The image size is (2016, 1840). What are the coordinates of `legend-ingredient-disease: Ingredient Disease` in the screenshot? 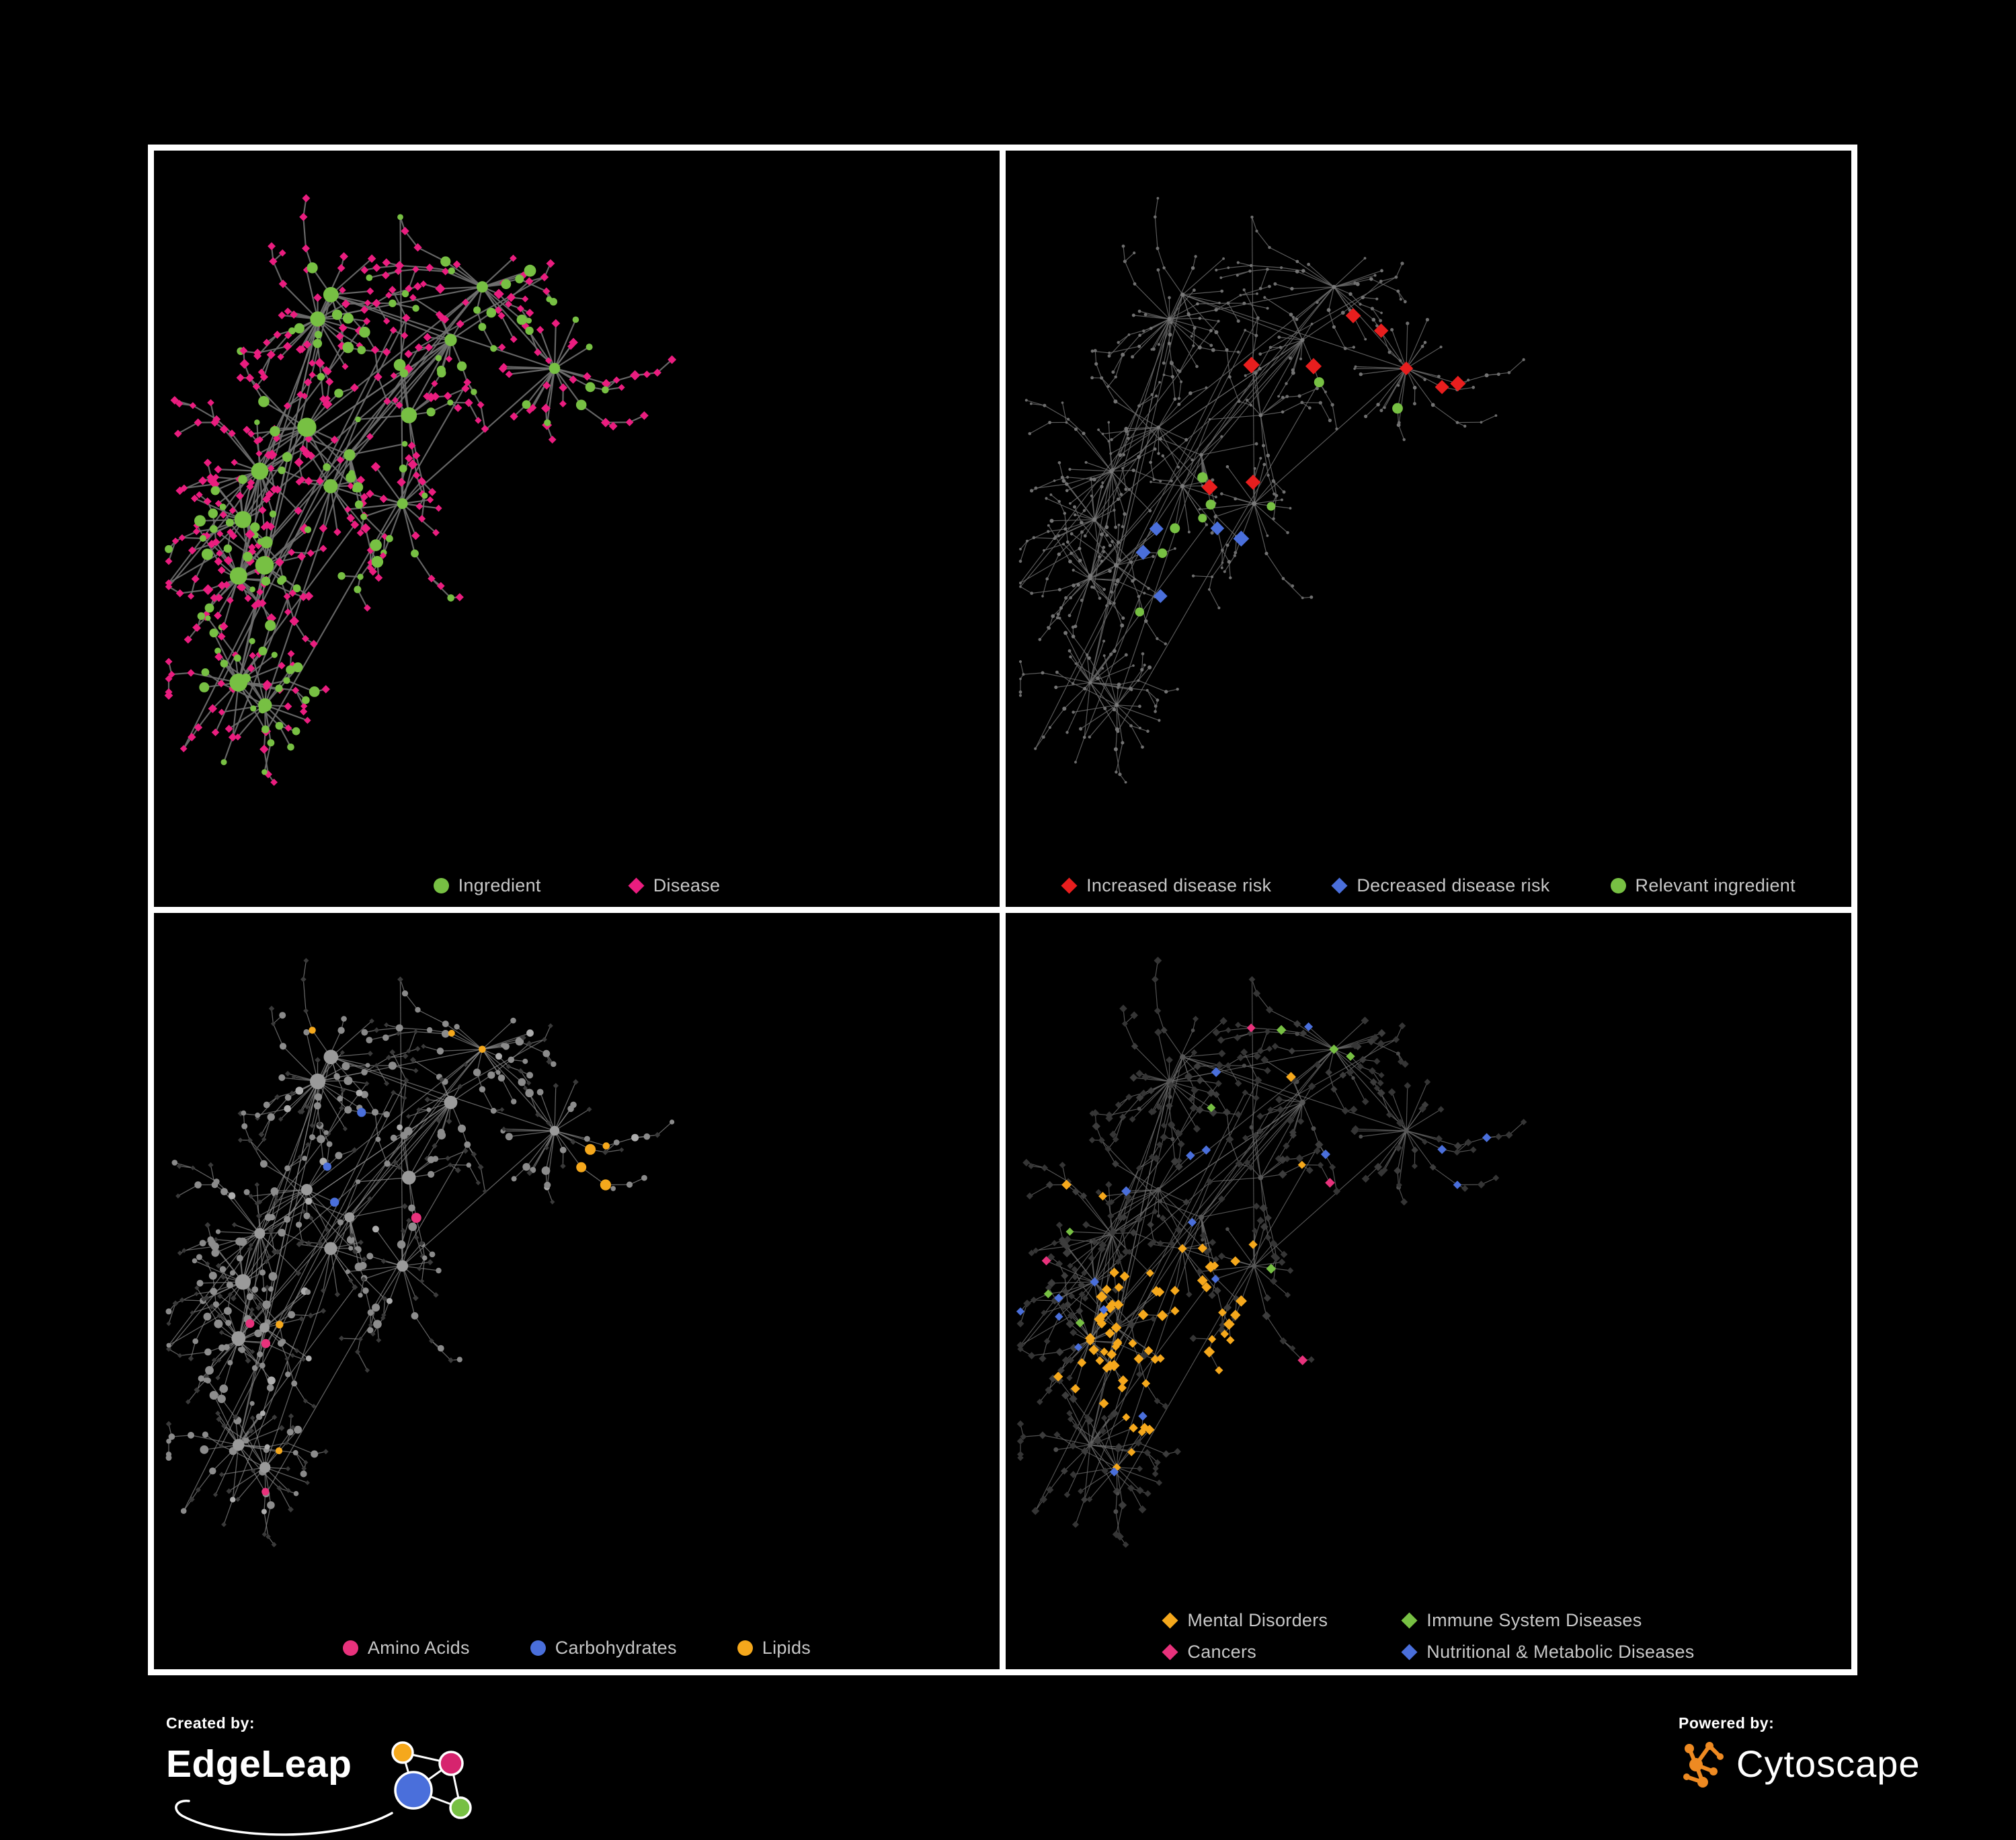 It's located at (577, 886).